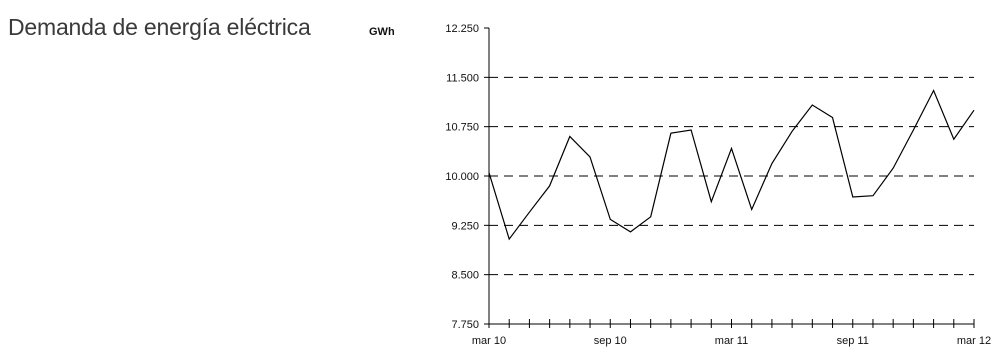 This screenshot has width=1001, height=356. What do you see at coordinates (465, 226) in the screenshot?
I see `y-tick-label: 9.250` at bounding box center [465, 226].